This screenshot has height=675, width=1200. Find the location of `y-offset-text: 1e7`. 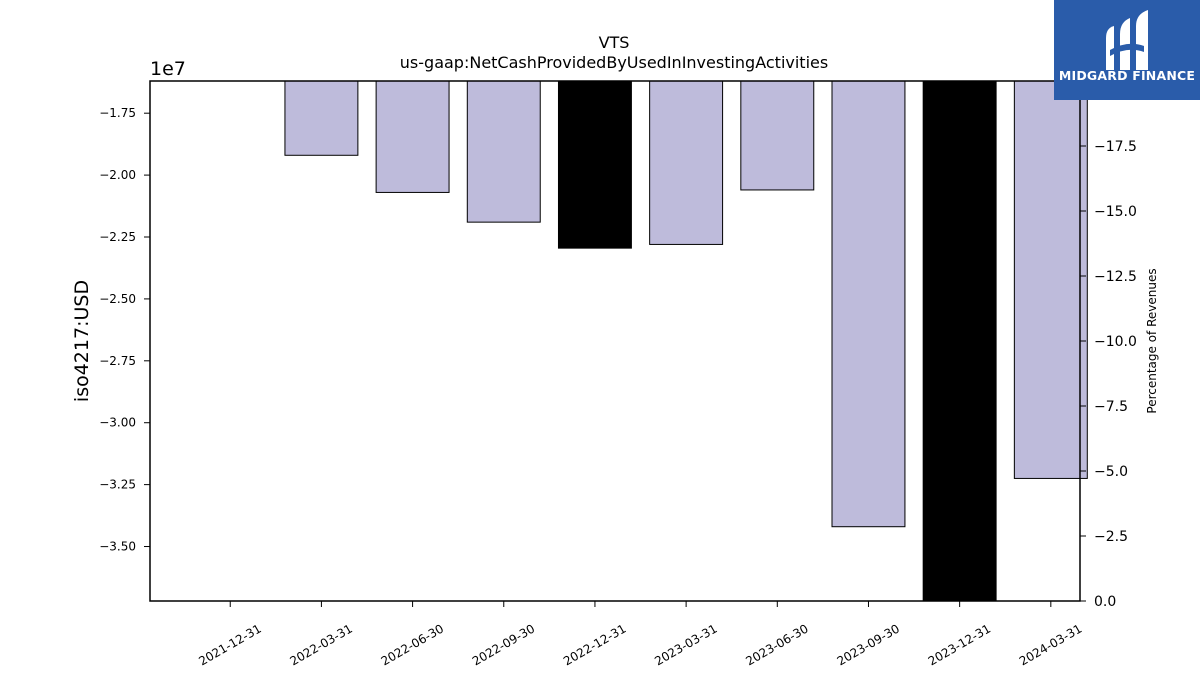

y-offset-text: 1e7 is located at coordinates (168, 69).